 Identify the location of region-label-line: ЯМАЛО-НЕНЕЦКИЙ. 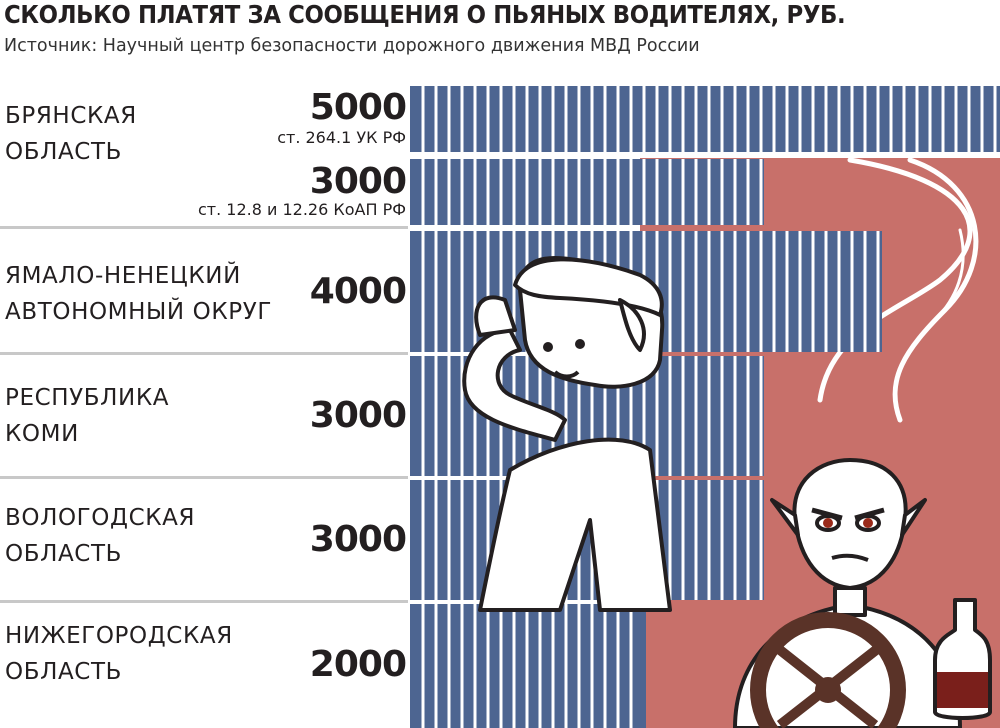
(123, 276).